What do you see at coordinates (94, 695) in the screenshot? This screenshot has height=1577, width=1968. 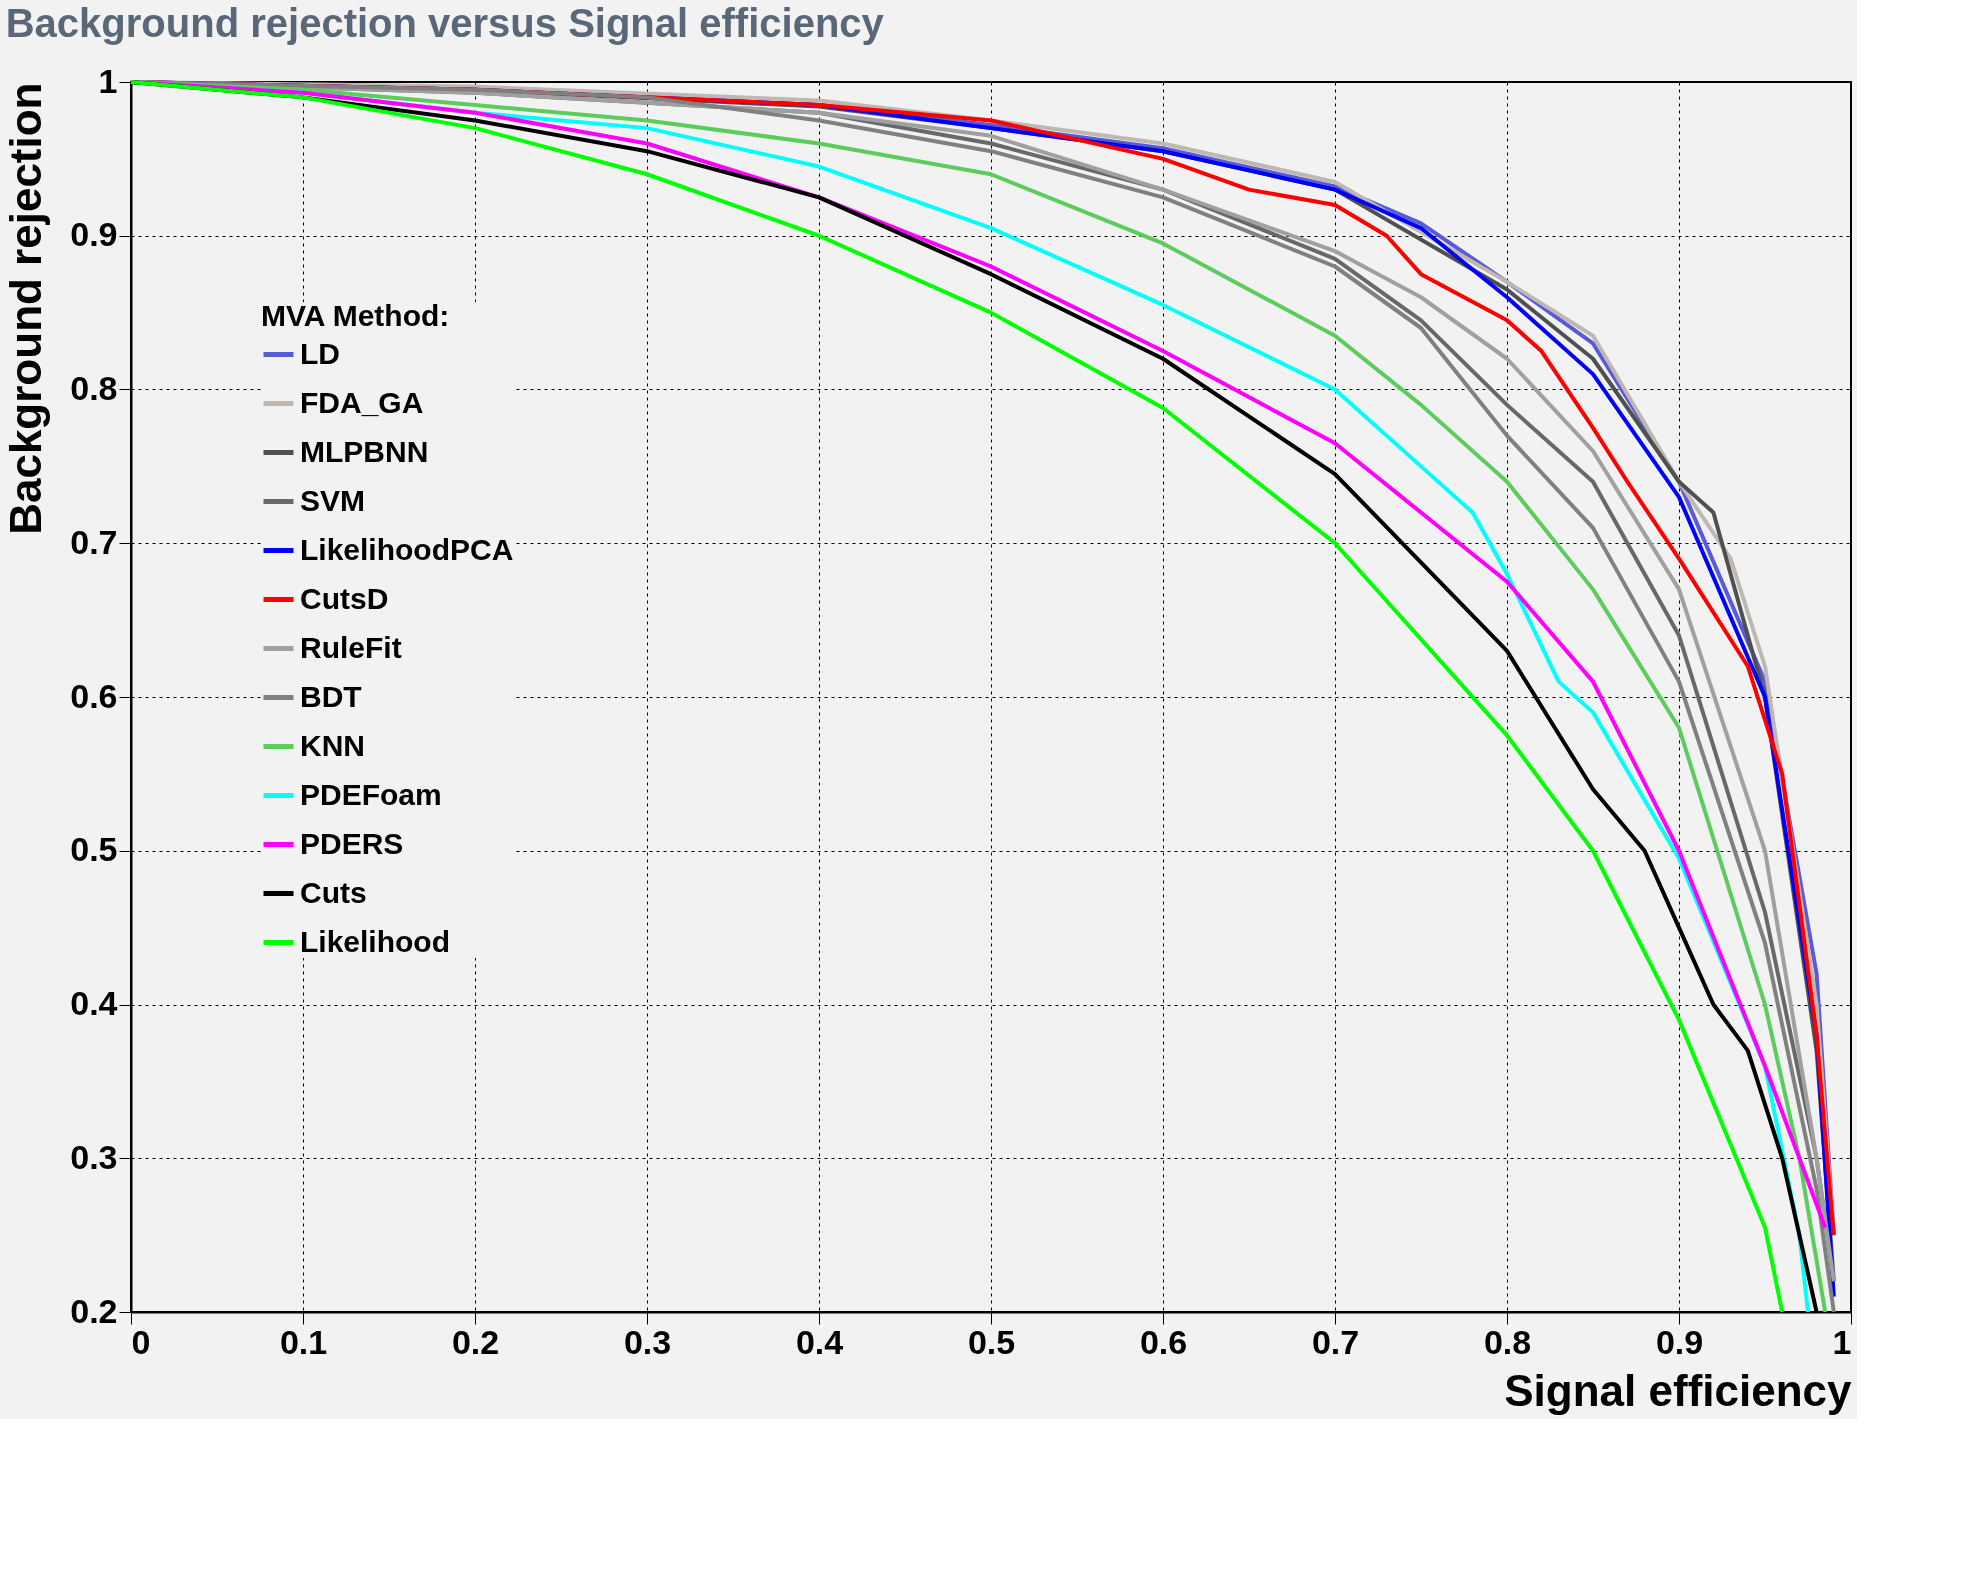 I see `y-tick-label: 0.6` at bounding box center [94, 695].